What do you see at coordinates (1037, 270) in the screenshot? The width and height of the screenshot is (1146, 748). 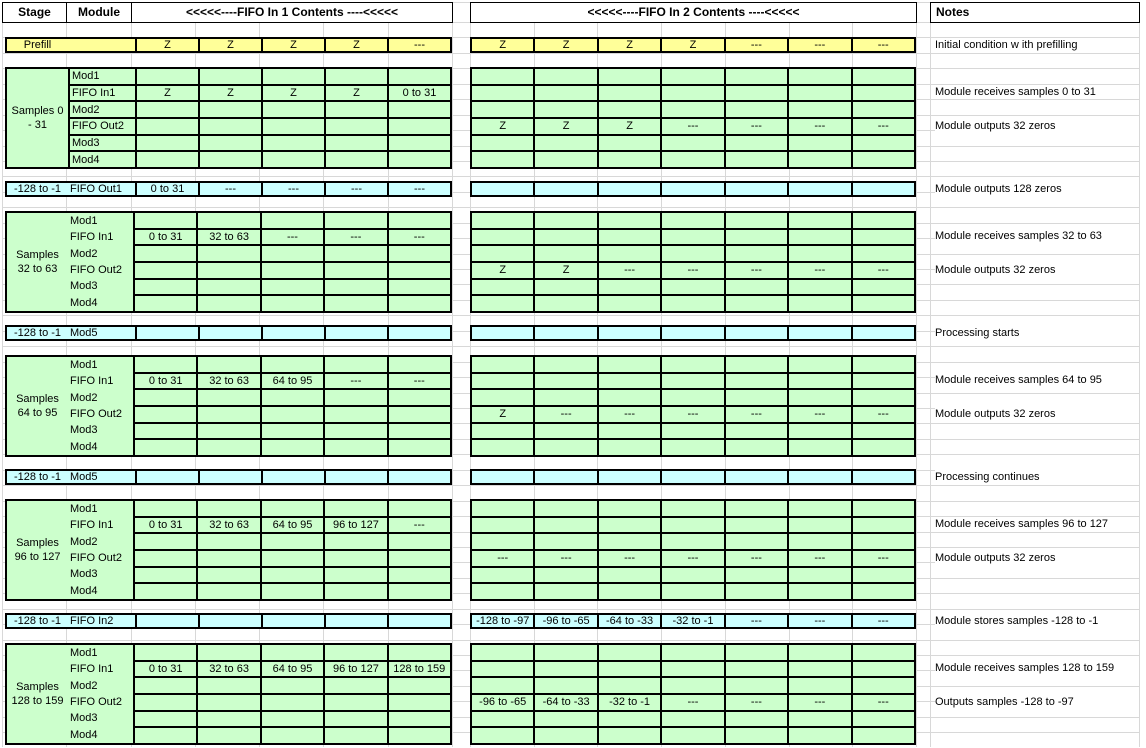 I see `note-outputs: Module outputs 32 zeros` at bounding box center [1037, 270].